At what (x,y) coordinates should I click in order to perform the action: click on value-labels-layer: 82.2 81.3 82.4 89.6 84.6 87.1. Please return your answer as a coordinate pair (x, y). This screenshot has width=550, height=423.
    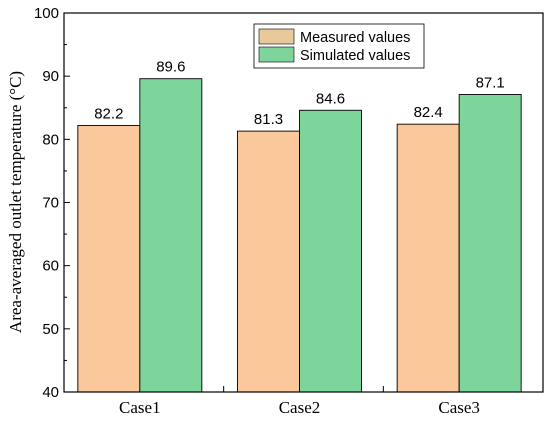
    Looking at the image, I should click on (299, 93).